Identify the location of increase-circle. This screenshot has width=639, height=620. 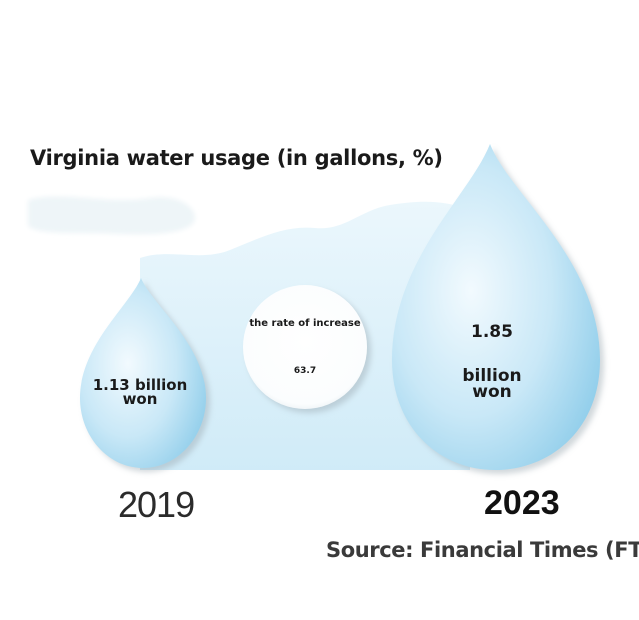
(305, 347).